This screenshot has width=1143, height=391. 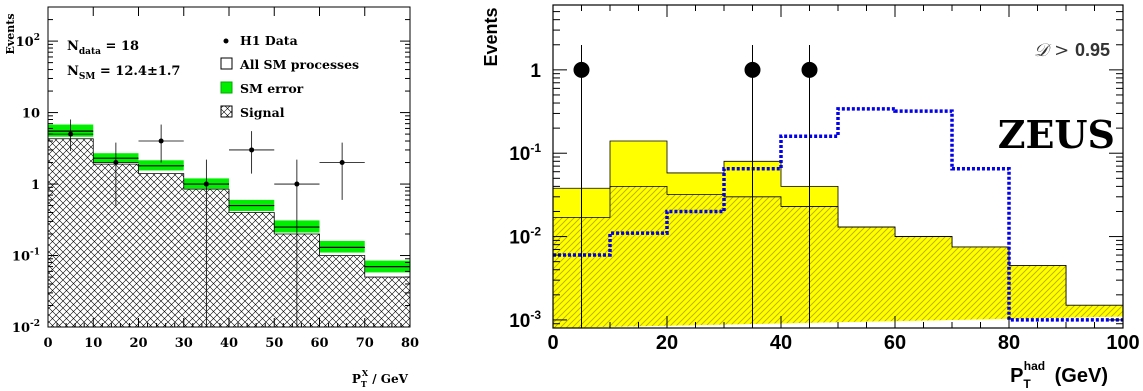 I want to click on x-label-unit: (GeV), so click(x=1078, y=376).